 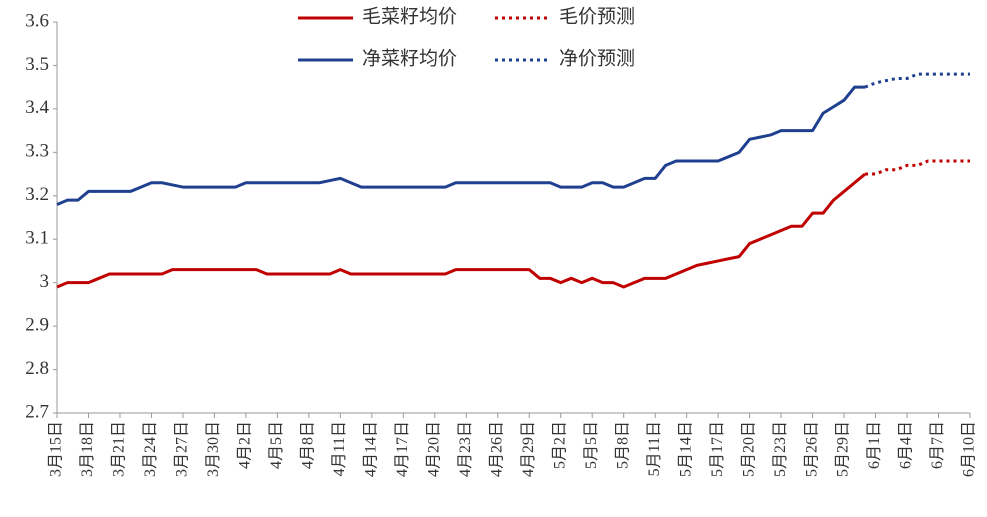 What do you see at coordinates (339, 448) in the screenshot?
I see `x-tick-label: 4月11日` at bounding box center [339, 448].